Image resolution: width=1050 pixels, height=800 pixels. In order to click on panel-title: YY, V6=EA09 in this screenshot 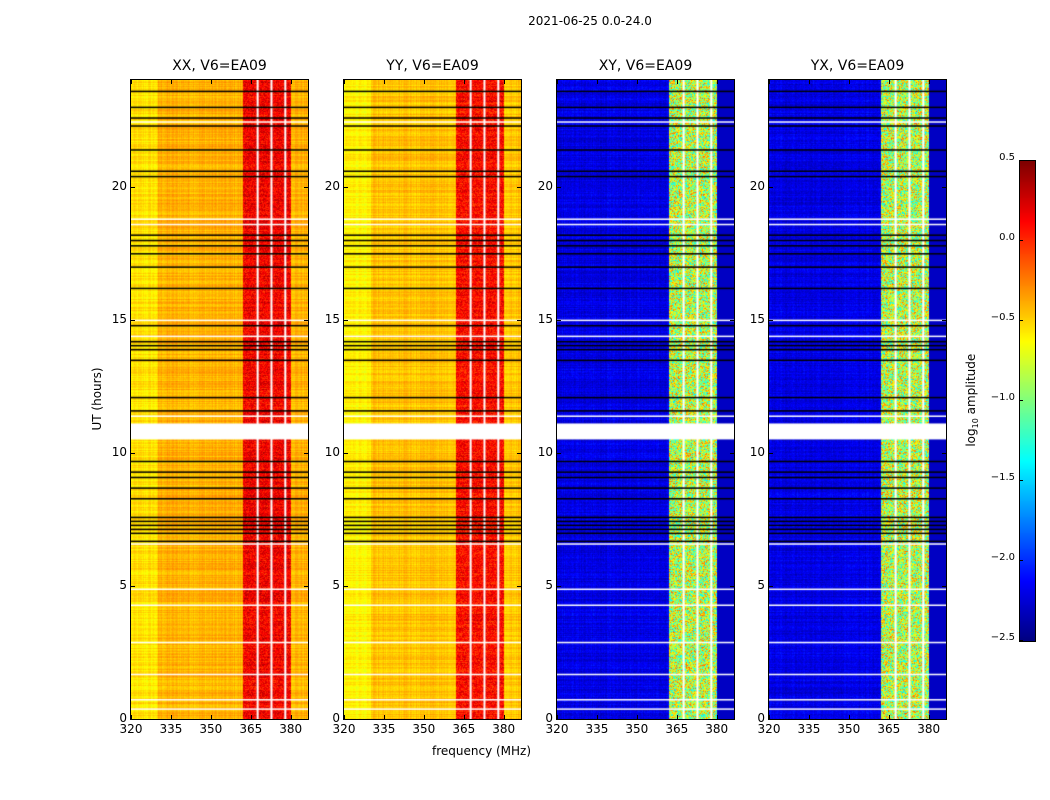, I will do `click(432, 66)`.